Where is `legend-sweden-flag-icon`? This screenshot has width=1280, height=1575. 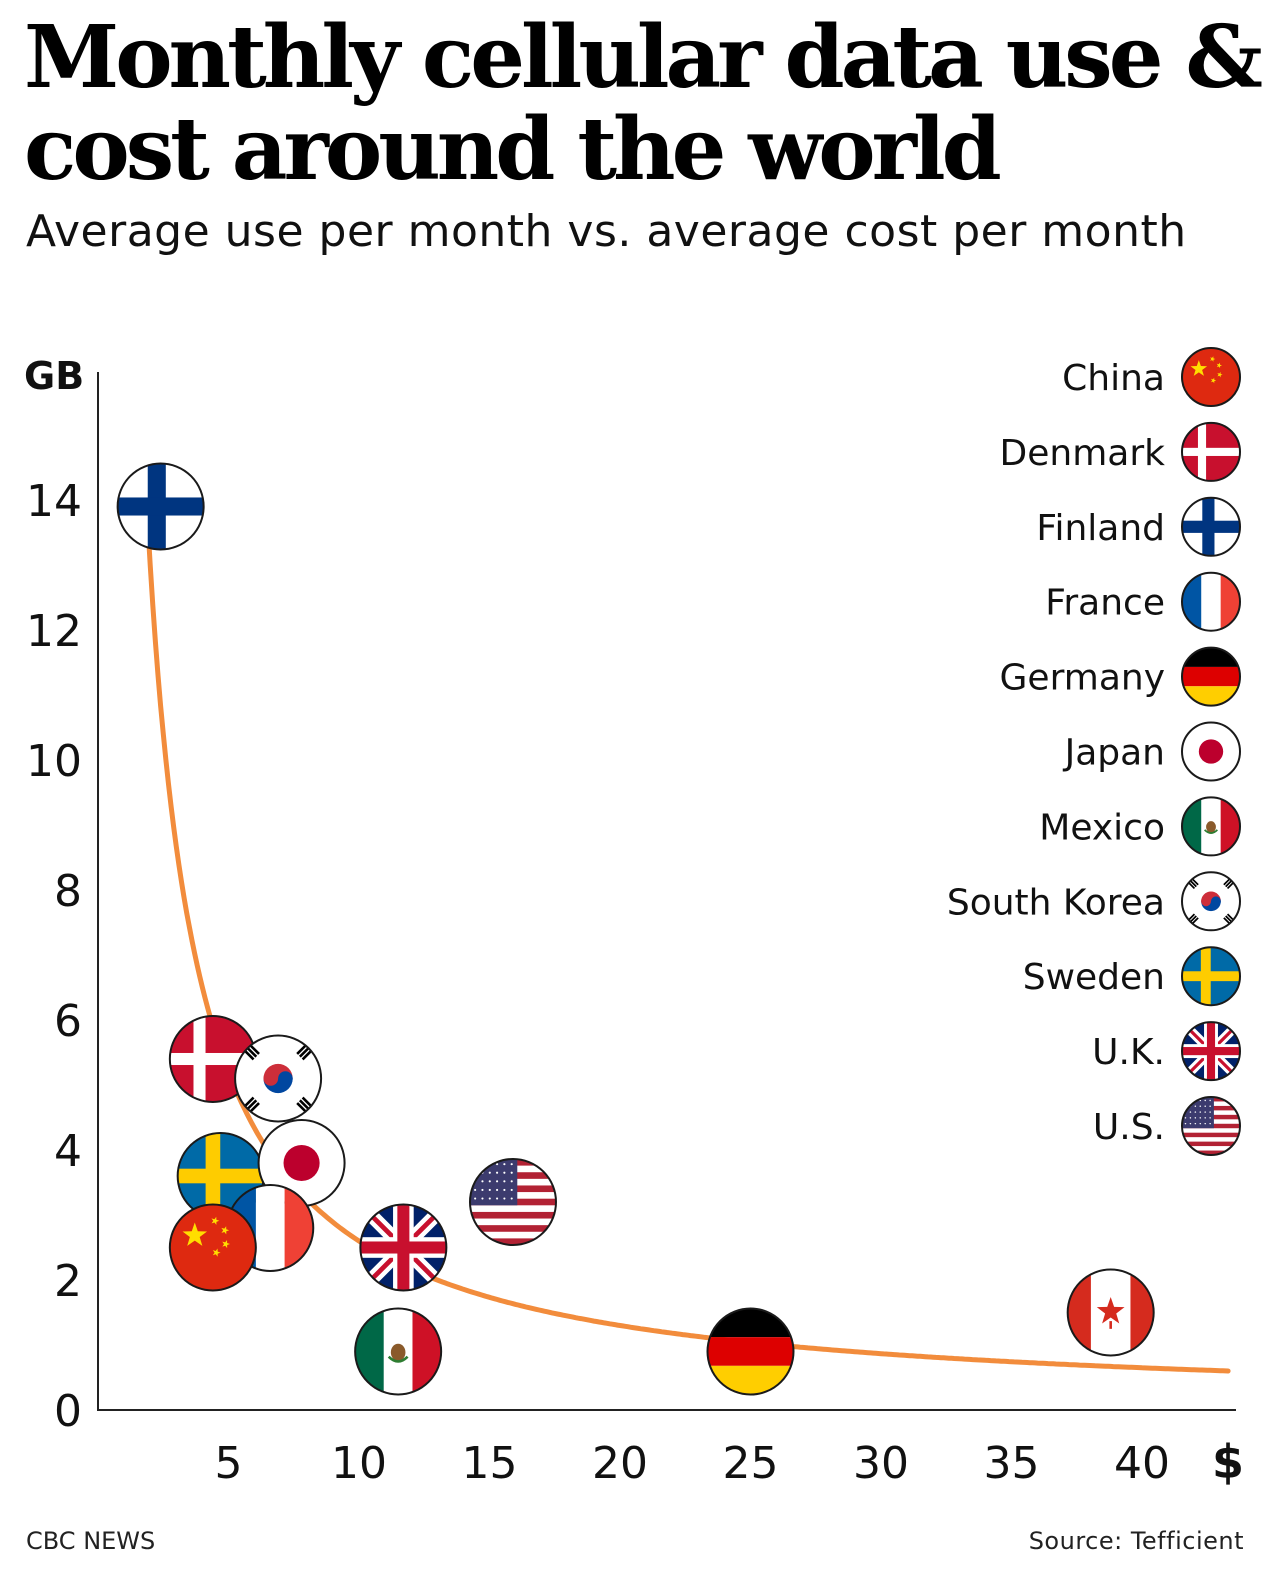 legend-sweden-flag-icon is located at coordinates (1211, 976).